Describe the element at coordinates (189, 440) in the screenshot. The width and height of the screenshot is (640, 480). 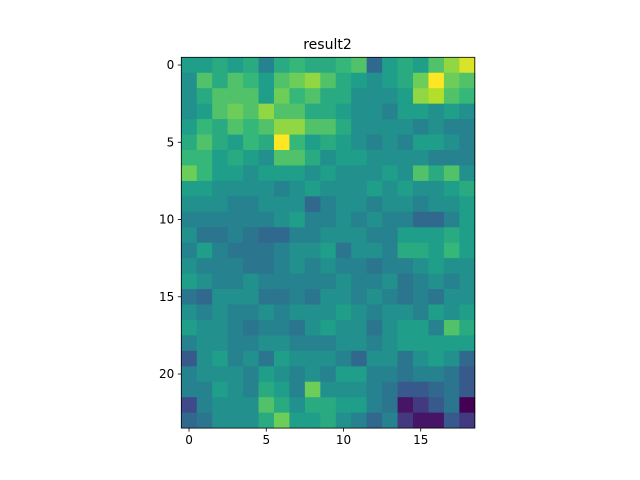
I see `x-tick-label: 0` at that location.